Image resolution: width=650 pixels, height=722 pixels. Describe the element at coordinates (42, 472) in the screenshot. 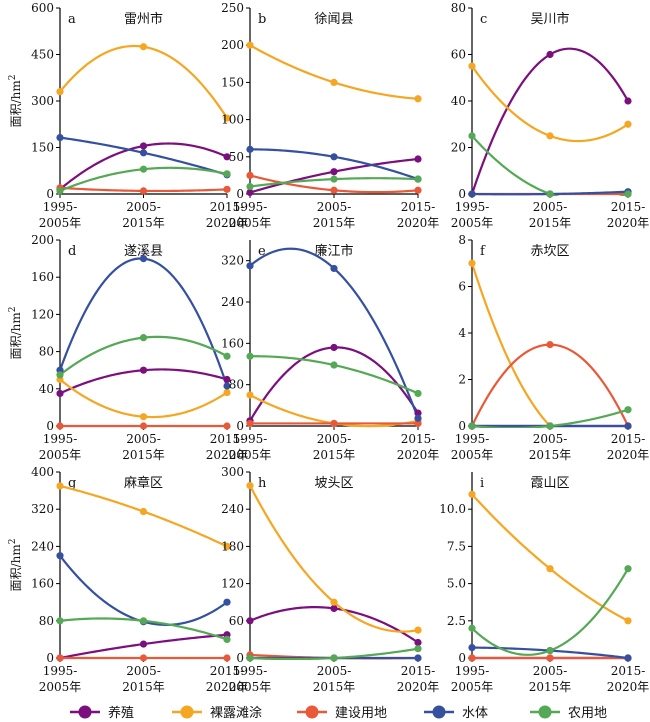

I see `y-tick-label: 400` at that location.